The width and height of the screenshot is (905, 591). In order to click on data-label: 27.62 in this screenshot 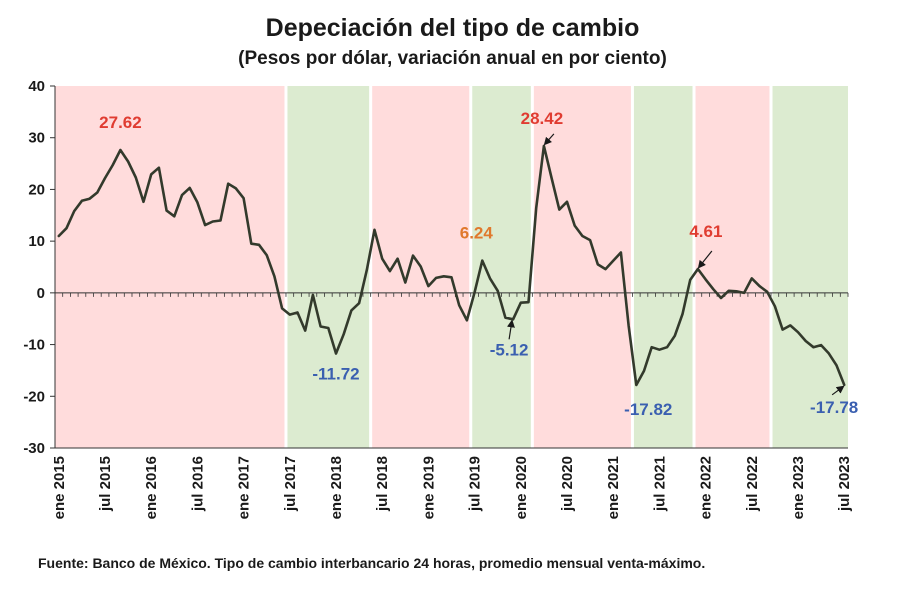, I will do `click(120, 122)`.